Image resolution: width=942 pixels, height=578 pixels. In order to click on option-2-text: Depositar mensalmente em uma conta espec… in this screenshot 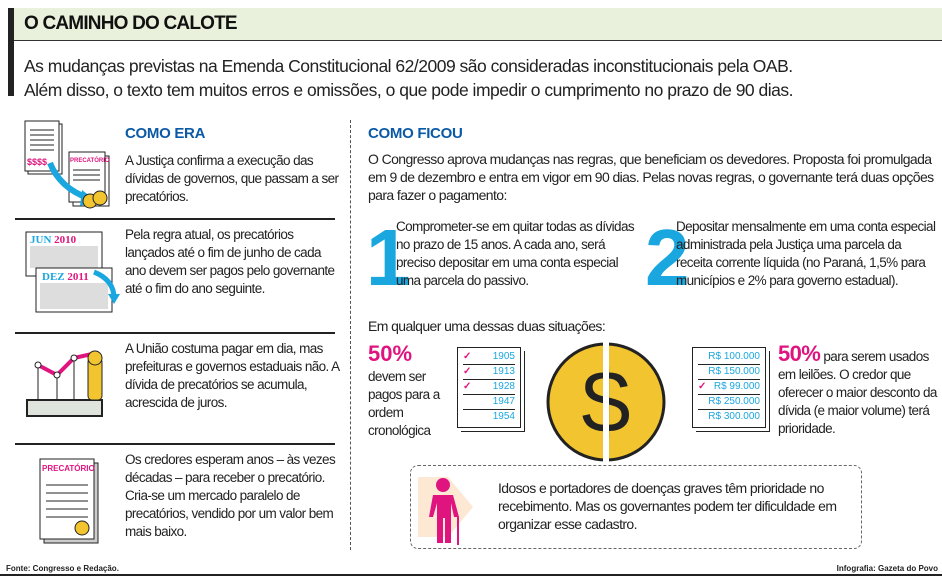, I will do `click(806, 253)`.